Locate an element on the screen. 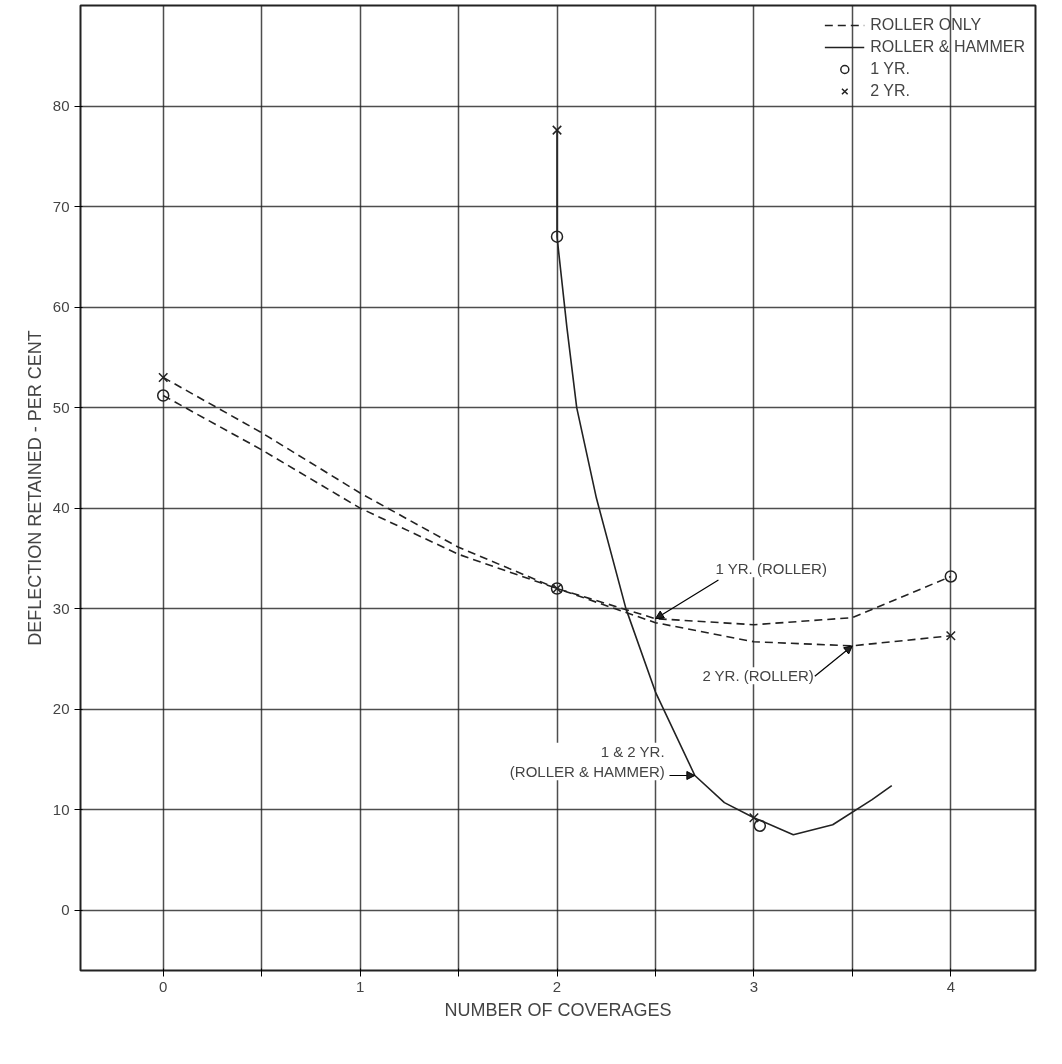 The height and width of the screenshot is (1064, 1062). y-tick-label: 10 is located at coordinates (61, 809).